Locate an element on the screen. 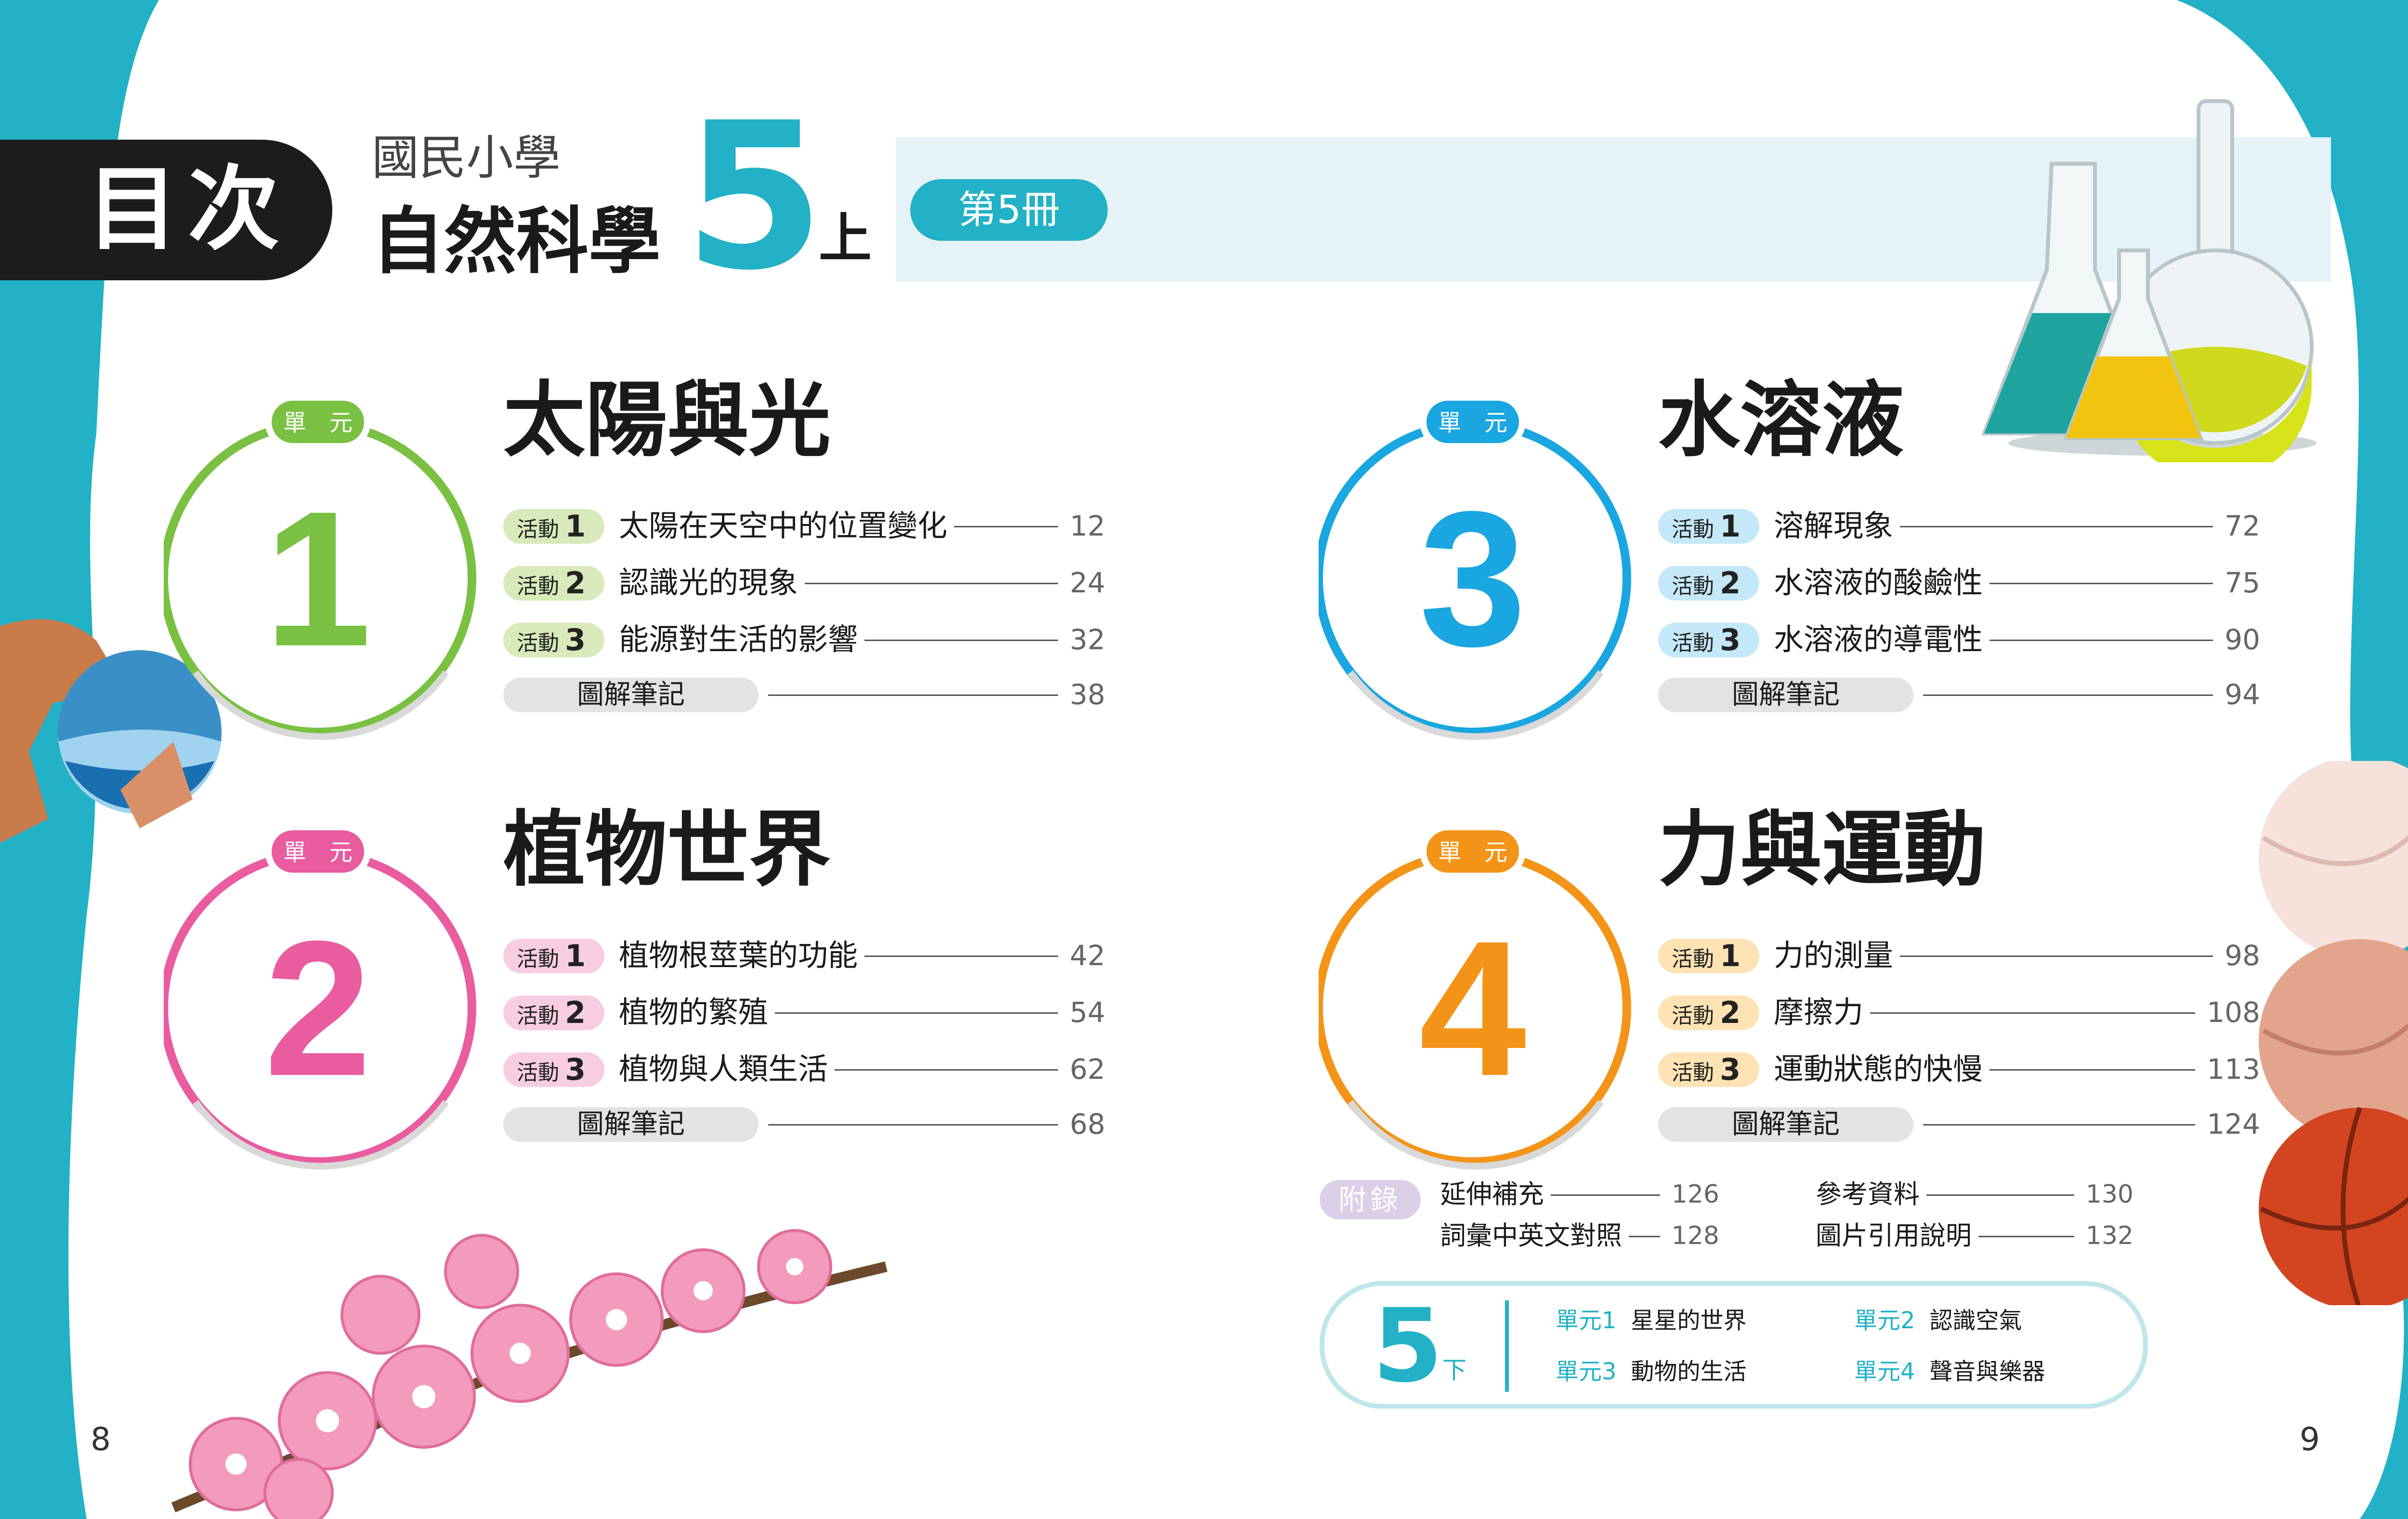 The width and height of the screenshot is (2408, 1519). activity-row: 活動 1 溶解現象 72 is located at coordinates (1959, 526).